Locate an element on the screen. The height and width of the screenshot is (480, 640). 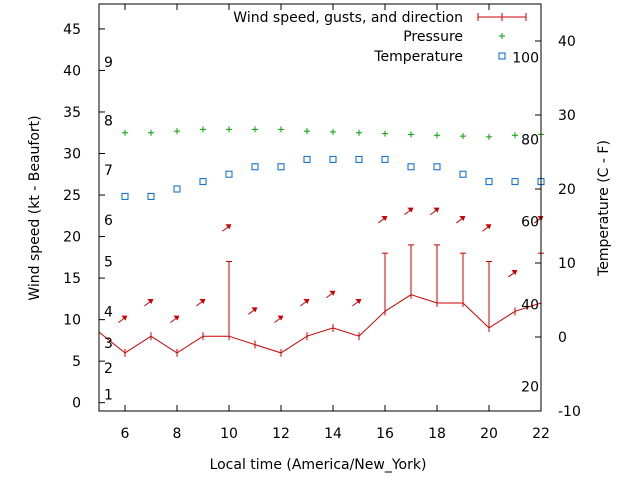
y-left-tick-label: 25 is located at coordinates (72, 196).